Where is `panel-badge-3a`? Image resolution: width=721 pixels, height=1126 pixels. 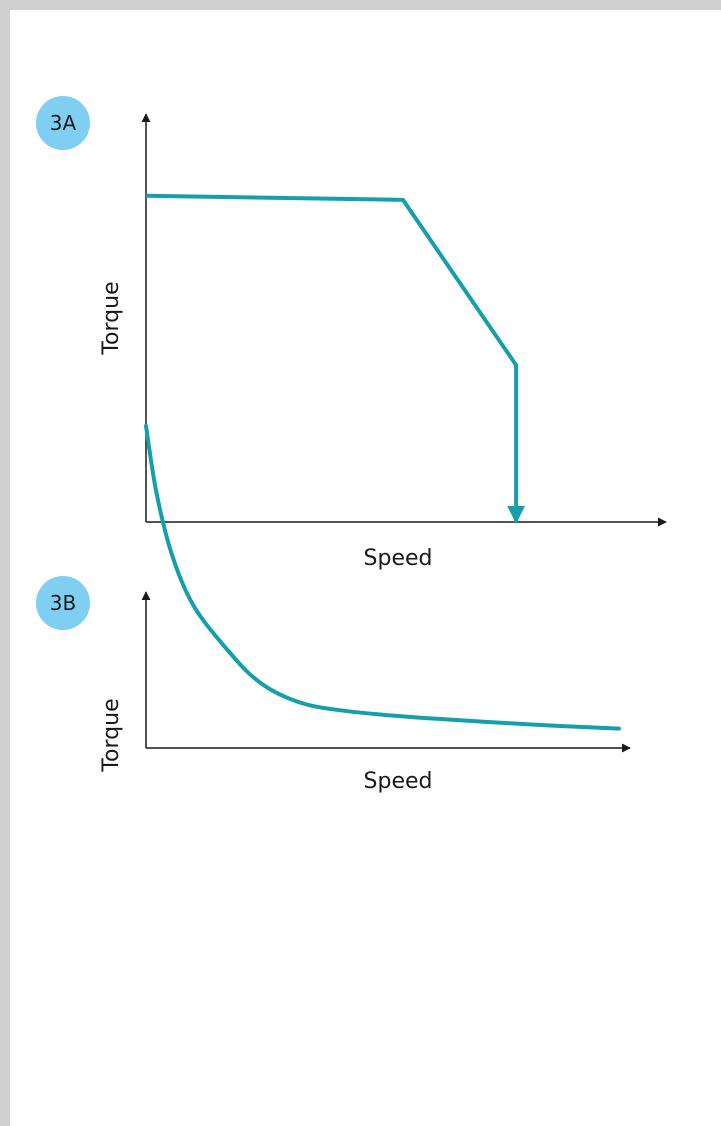 panel-badge-3a is located at coordinates (63, 123).